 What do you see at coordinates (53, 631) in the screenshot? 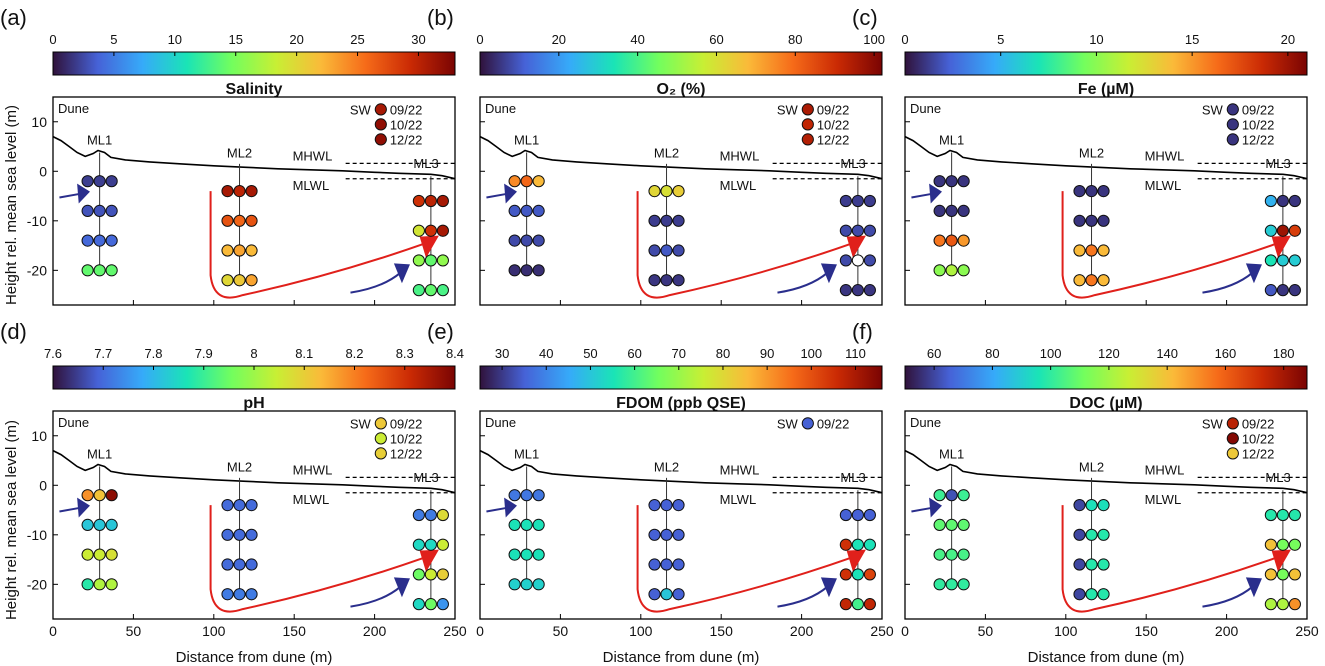
I see `x-tick-label: 0` at bounding box center [53, 631].